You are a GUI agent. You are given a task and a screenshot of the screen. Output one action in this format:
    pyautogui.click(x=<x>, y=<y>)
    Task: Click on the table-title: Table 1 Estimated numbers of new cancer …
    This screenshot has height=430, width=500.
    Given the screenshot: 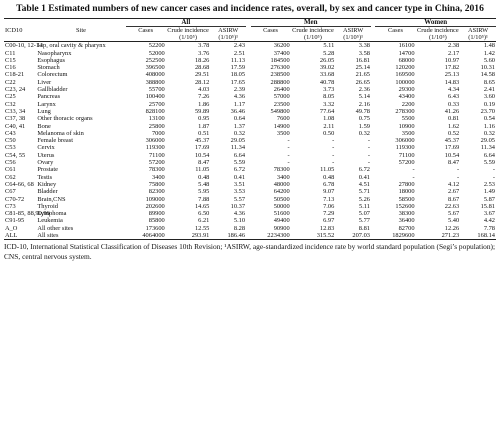 What is the action you would take?
    pyautogui.click(x=250, y=8)
    